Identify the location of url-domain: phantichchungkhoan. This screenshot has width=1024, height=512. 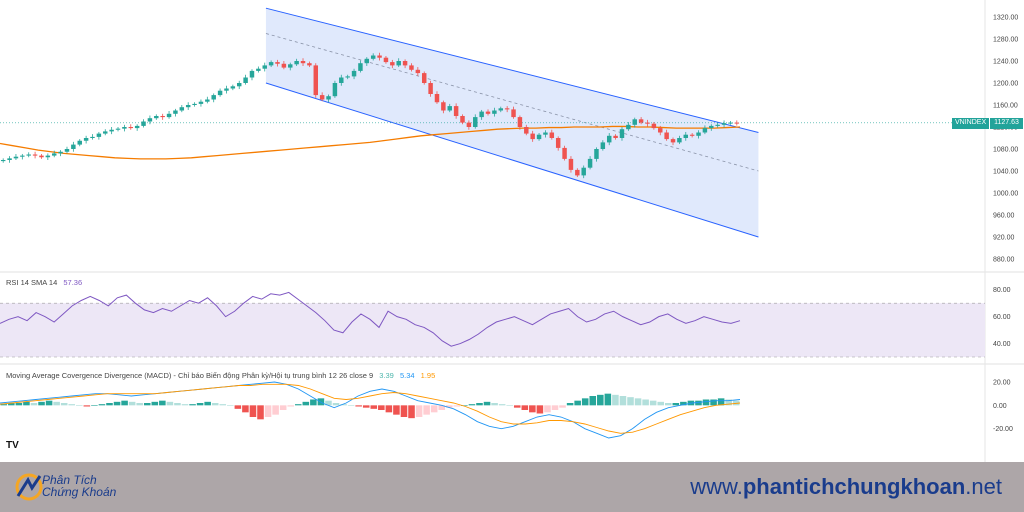
(854, 486).